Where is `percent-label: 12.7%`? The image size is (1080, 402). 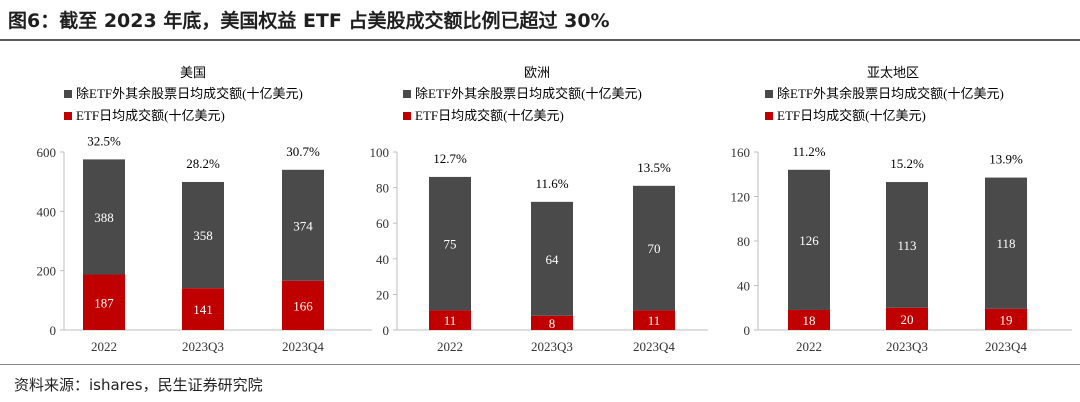
percent-label: 12.7% is located at coordinates (450, 158).